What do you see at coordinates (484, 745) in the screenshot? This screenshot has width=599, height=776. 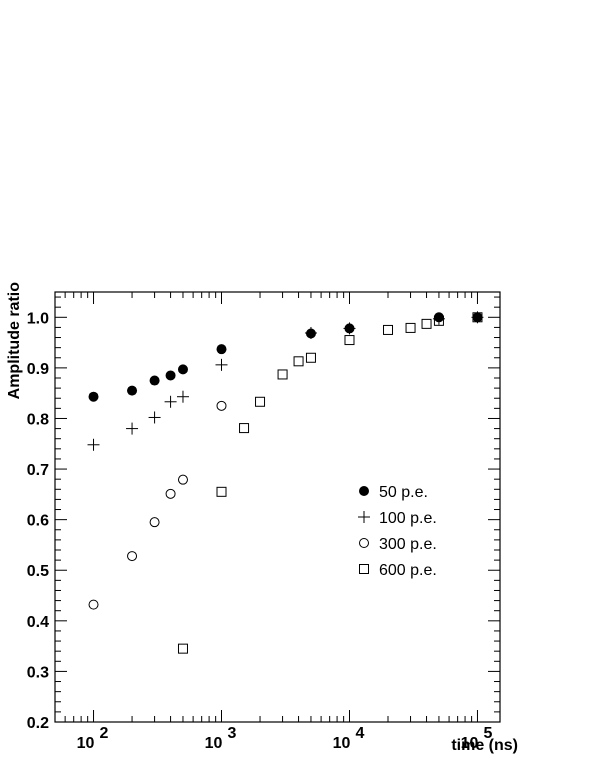 I see `x-axis-title: time (ns)` at bounding box center [484, 745].